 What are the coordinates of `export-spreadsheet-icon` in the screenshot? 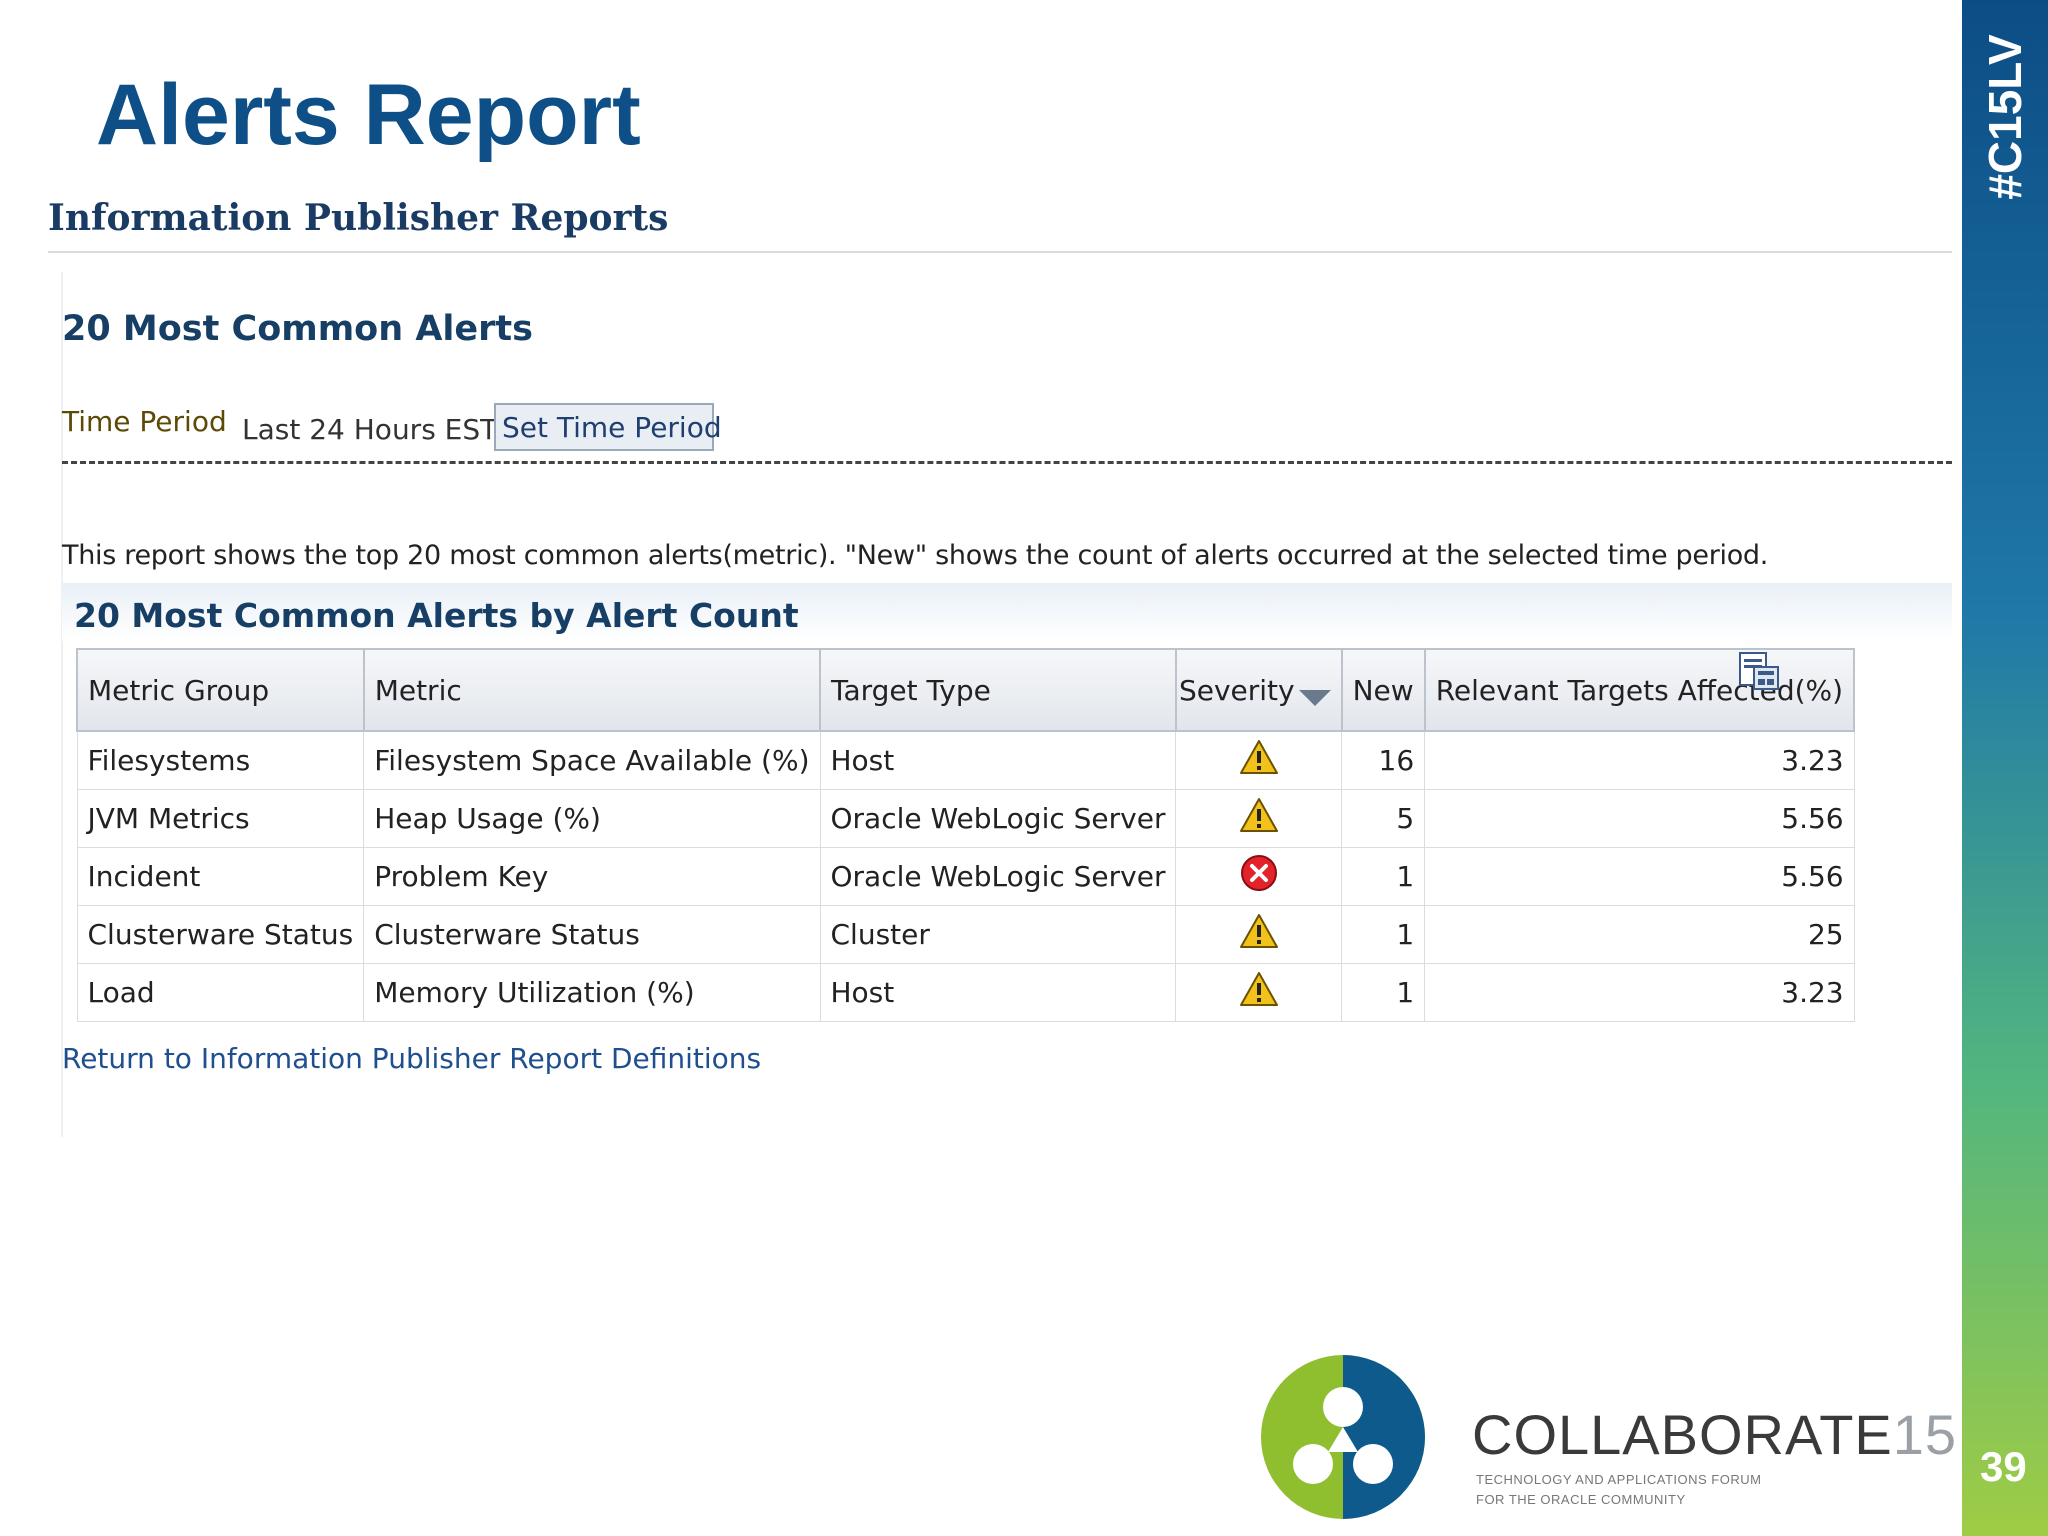 It's located at (1760, 673).